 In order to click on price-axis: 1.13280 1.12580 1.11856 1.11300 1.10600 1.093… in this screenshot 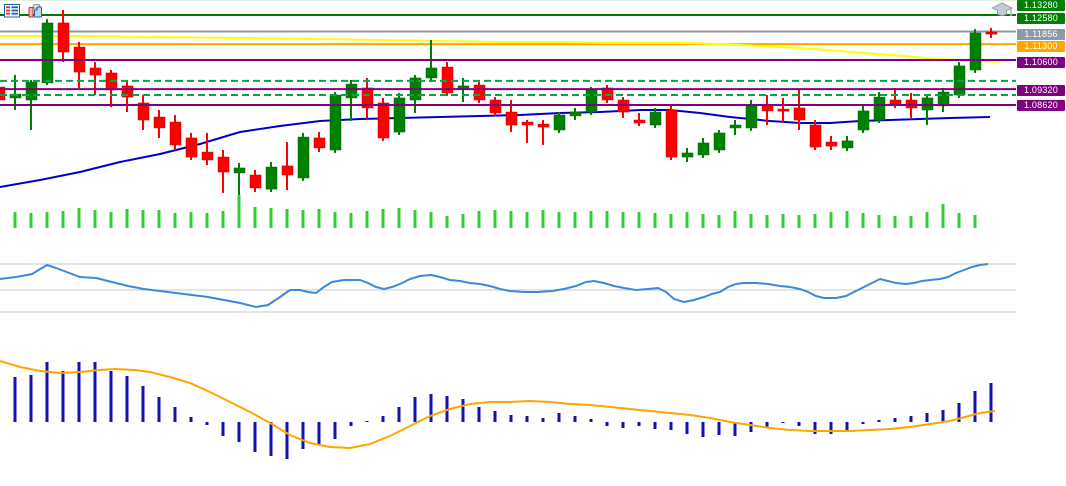, I will do `click(1041, 243)`.